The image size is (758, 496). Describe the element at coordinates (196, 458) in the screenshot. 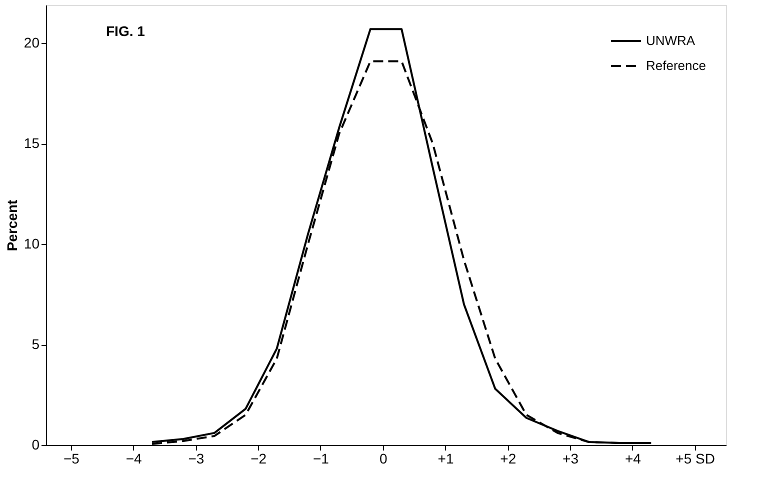

I see `x-tick-label: −3` at that location.